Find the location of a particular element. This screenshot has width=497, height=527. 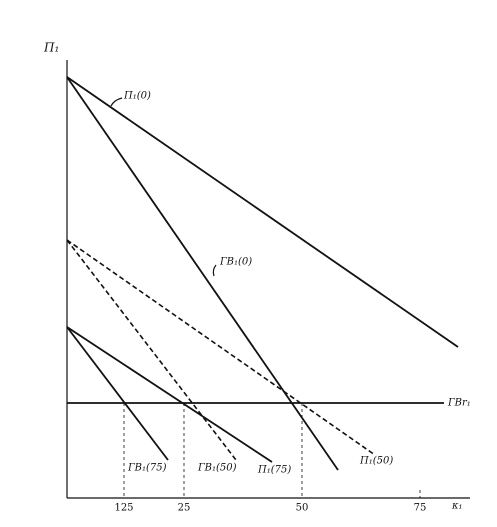

x-axis-label: κ₁ is located at coordinates (457, 506).